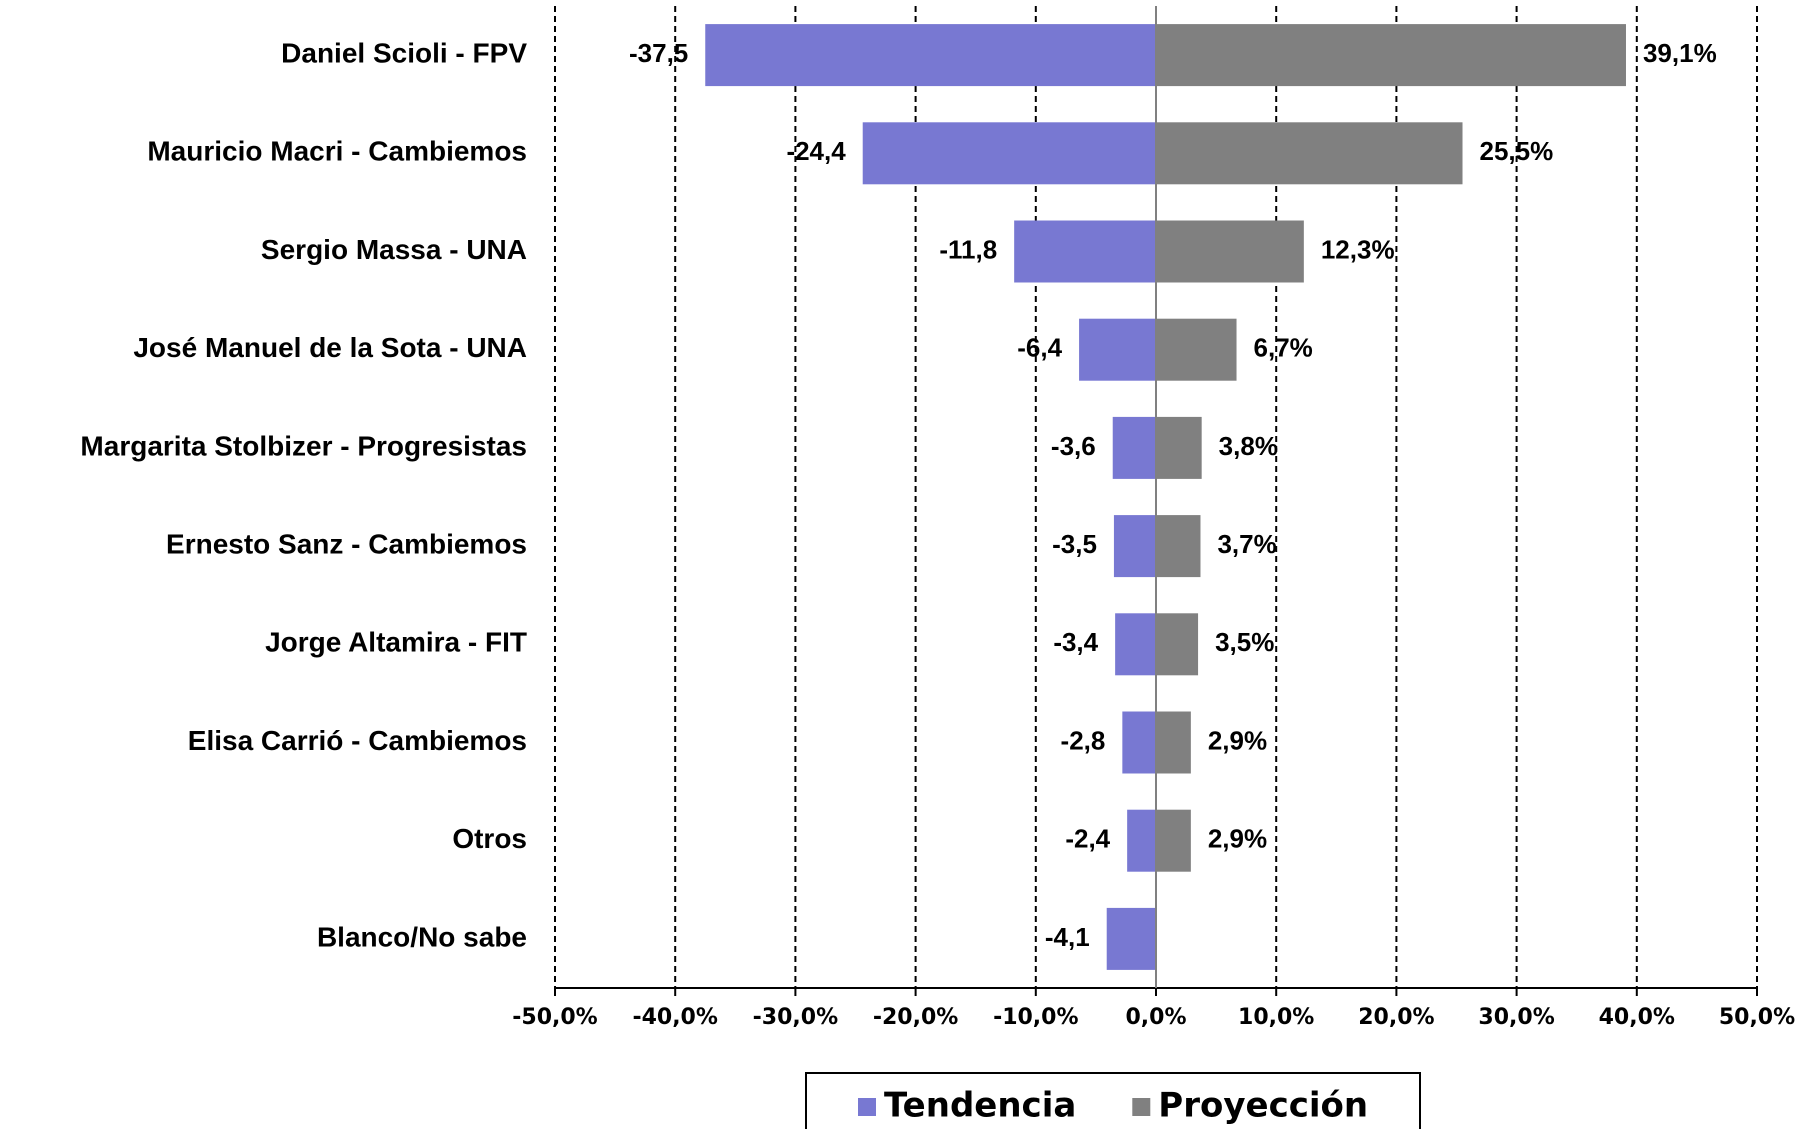 This screenshot has width=1804, height=1129. Describe the element at coordinates (1516, 1017) in the screenshot. I see `x-tick-label: 30,0%` at that location.